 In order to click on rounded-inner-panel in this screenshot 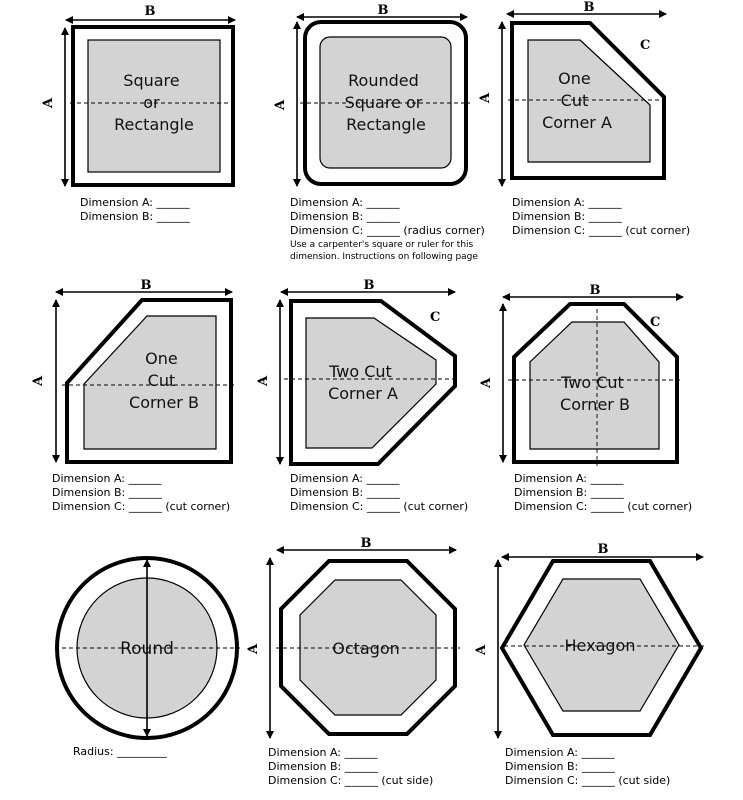, I will do `click(385, 102)`.